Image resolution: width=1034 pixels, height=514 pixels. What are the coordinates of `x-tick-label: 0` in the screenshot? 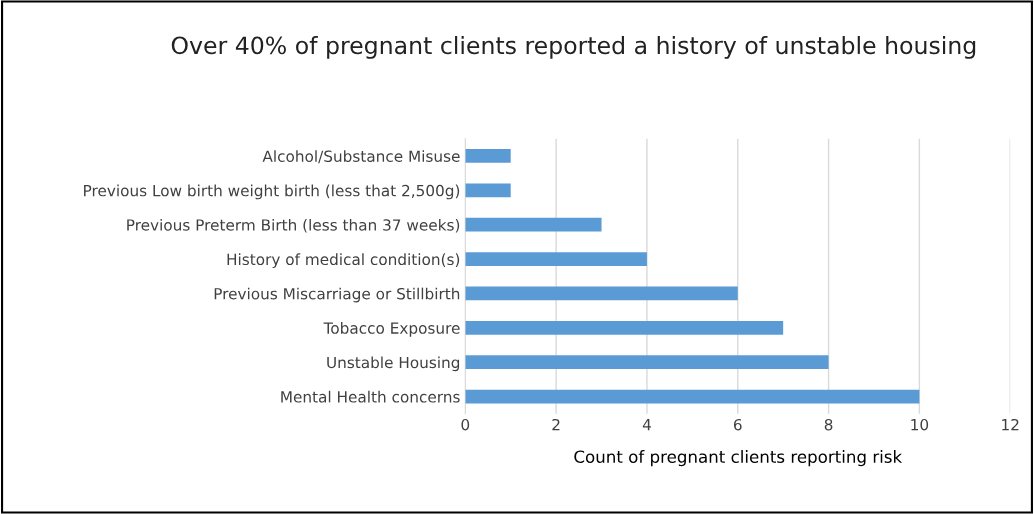 It's located at (465, 424).